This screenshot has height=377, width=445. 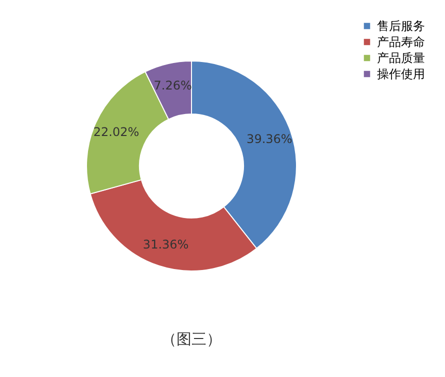 I want to click on legend-label: 产品寿命, so click(x=401, y=42).